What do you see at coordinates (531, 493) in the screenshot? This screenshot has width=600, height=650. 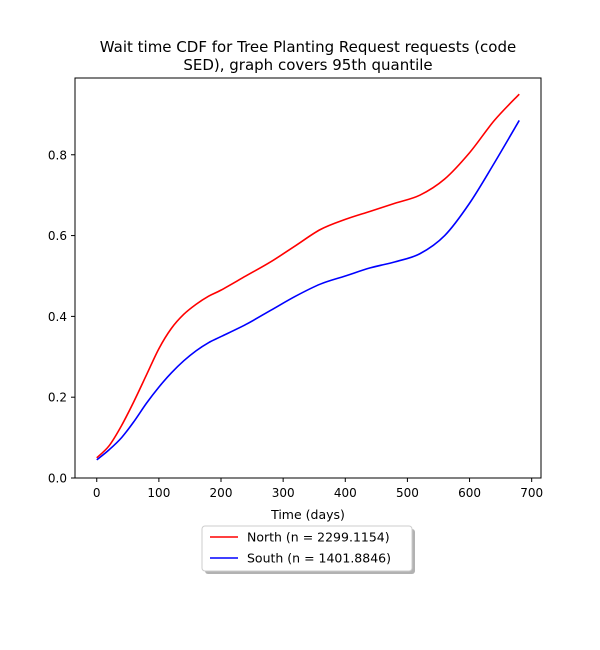 I see `x-tick-label: 700` at bounding box center [531, 493].